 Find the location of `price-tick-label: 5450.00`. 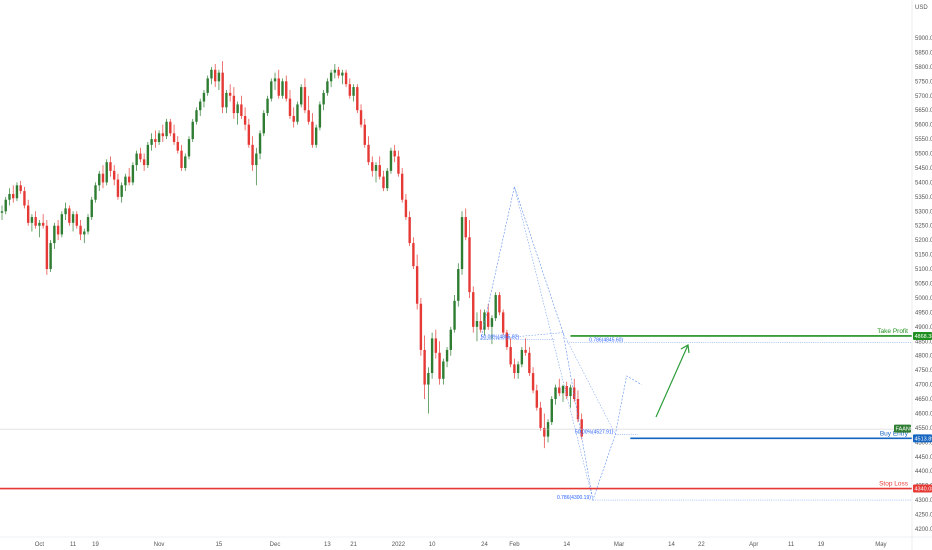

price-tick-label: 5450.00 is located at coordinates (923, 169).